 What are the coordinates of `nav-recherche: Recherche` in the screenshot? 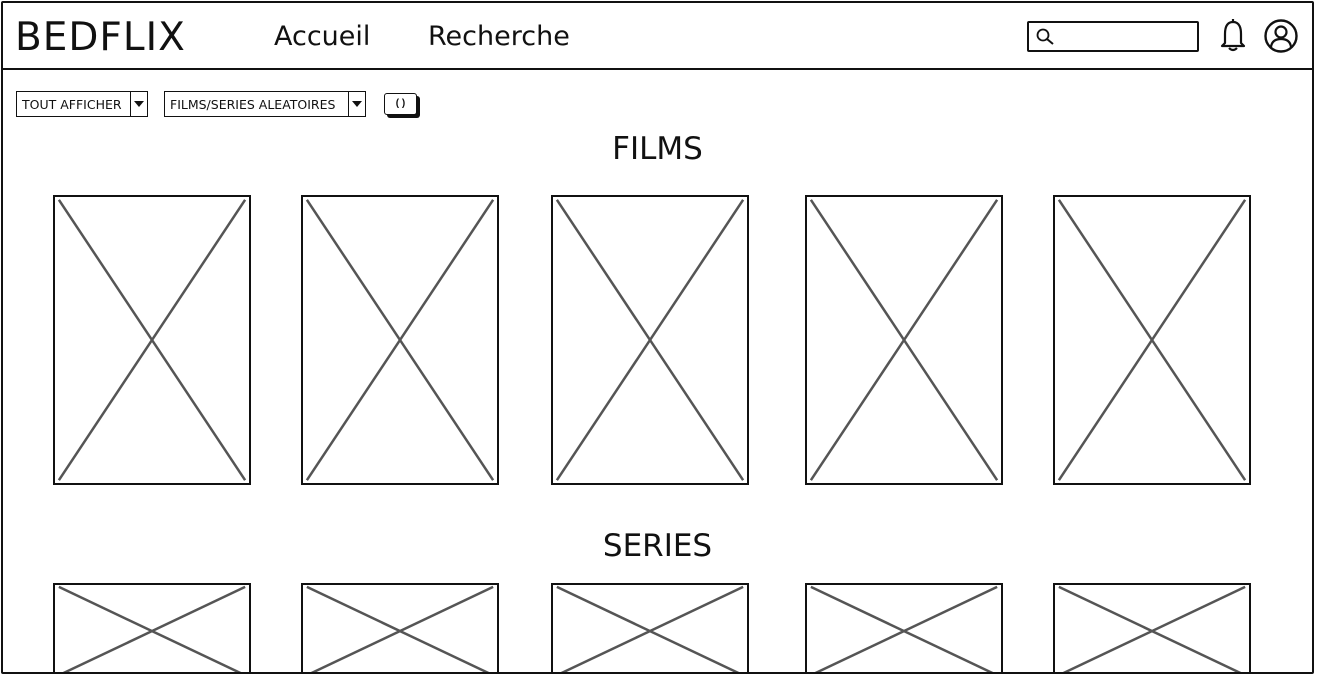 It's located at (499, 36).